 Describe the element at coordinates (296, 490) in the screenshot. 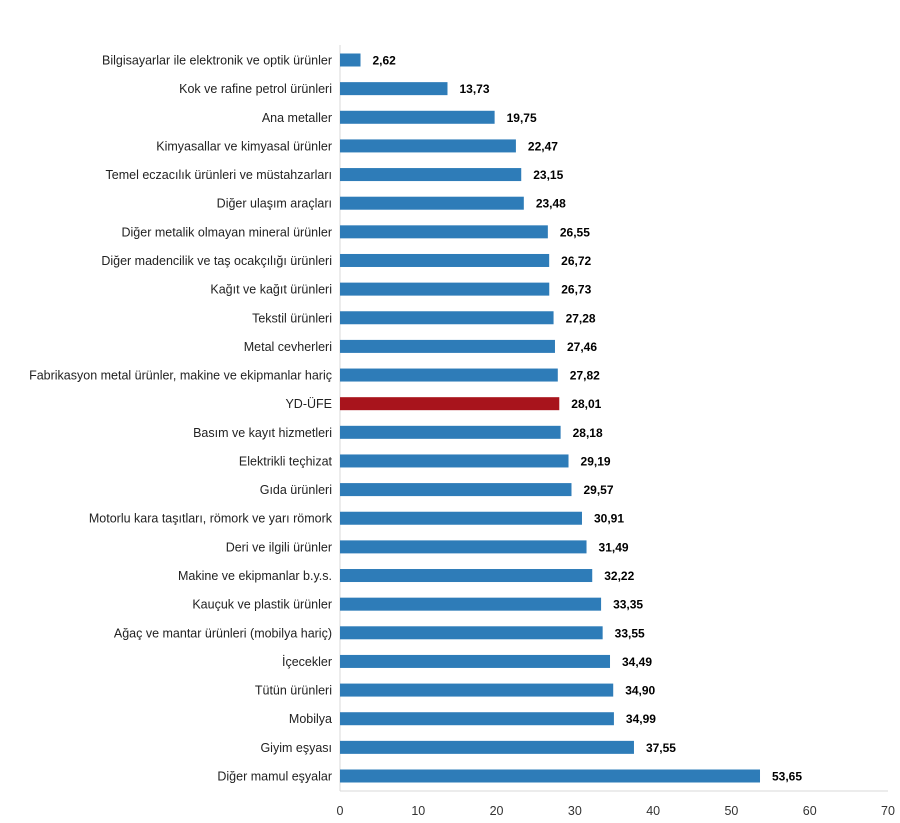

I see `category-label: Gıda ürünleri` at that location.